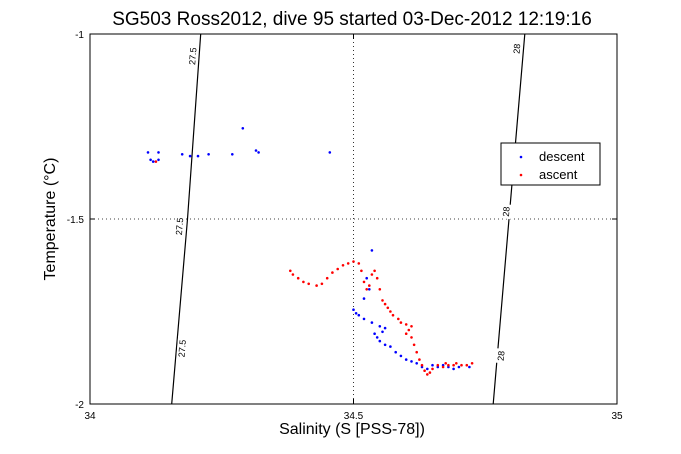 This screenshot has width=681, height=454. What do you see at coordinates (352, 429) in the screenshot?
I see `x-axis-label: Salinity (S [PSS-78])` at bounding box center [352, 429].